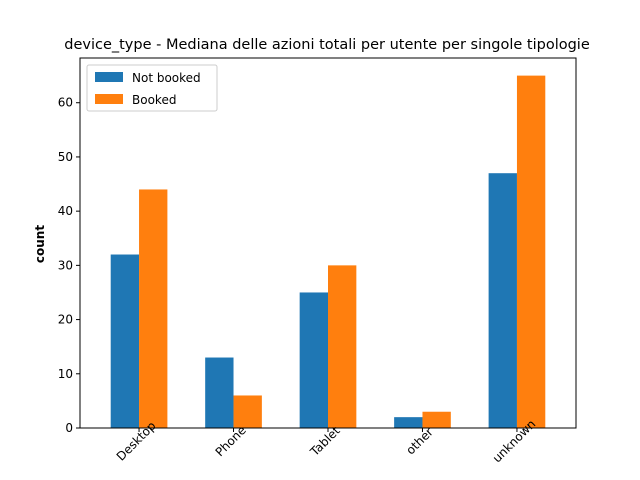  I want to click on y-tick-label: 0, so click(69, 428).